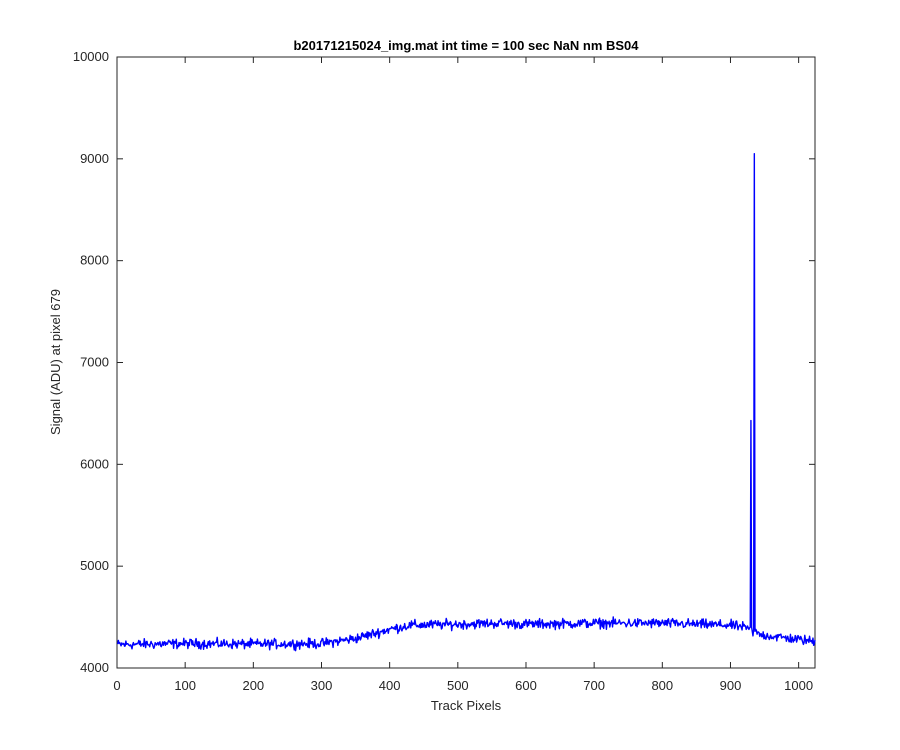  Describe the element at coordinates (390, 685) in the screenshot. I see `x-tick-label: 400` at that location.